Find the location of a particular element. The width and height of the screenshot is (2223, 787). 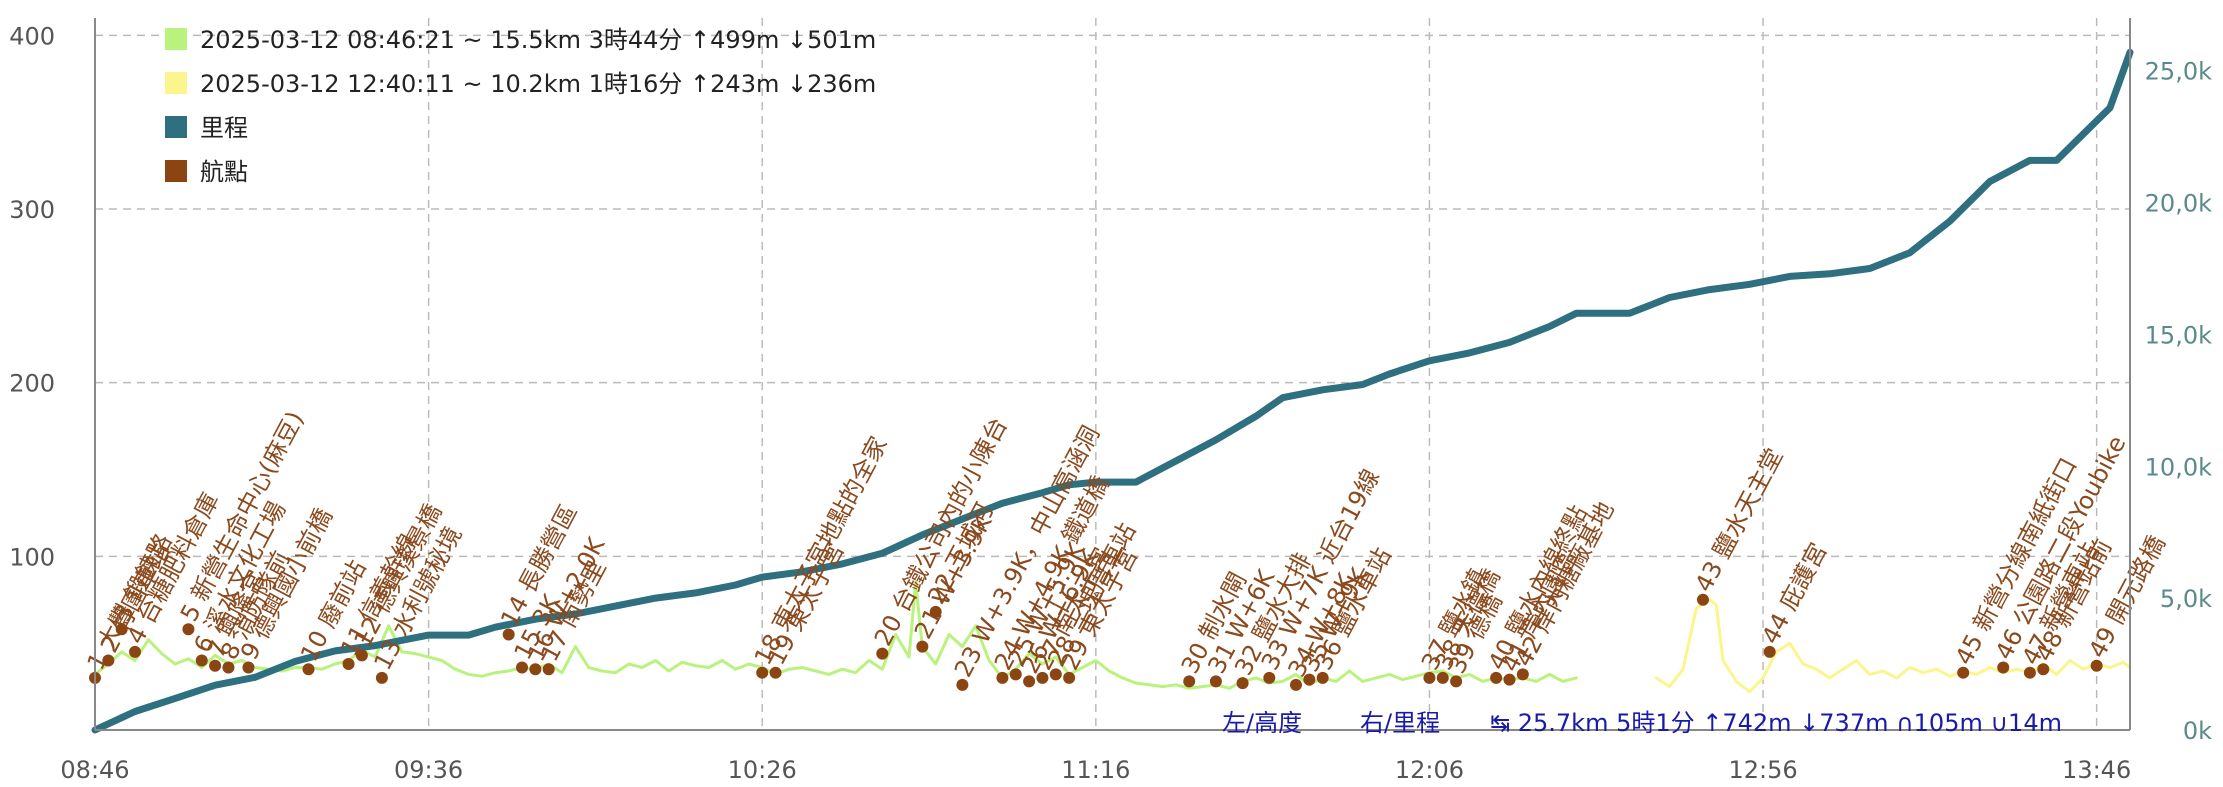

y-left-tick-label: 200 is located at coordinates (32, 384).